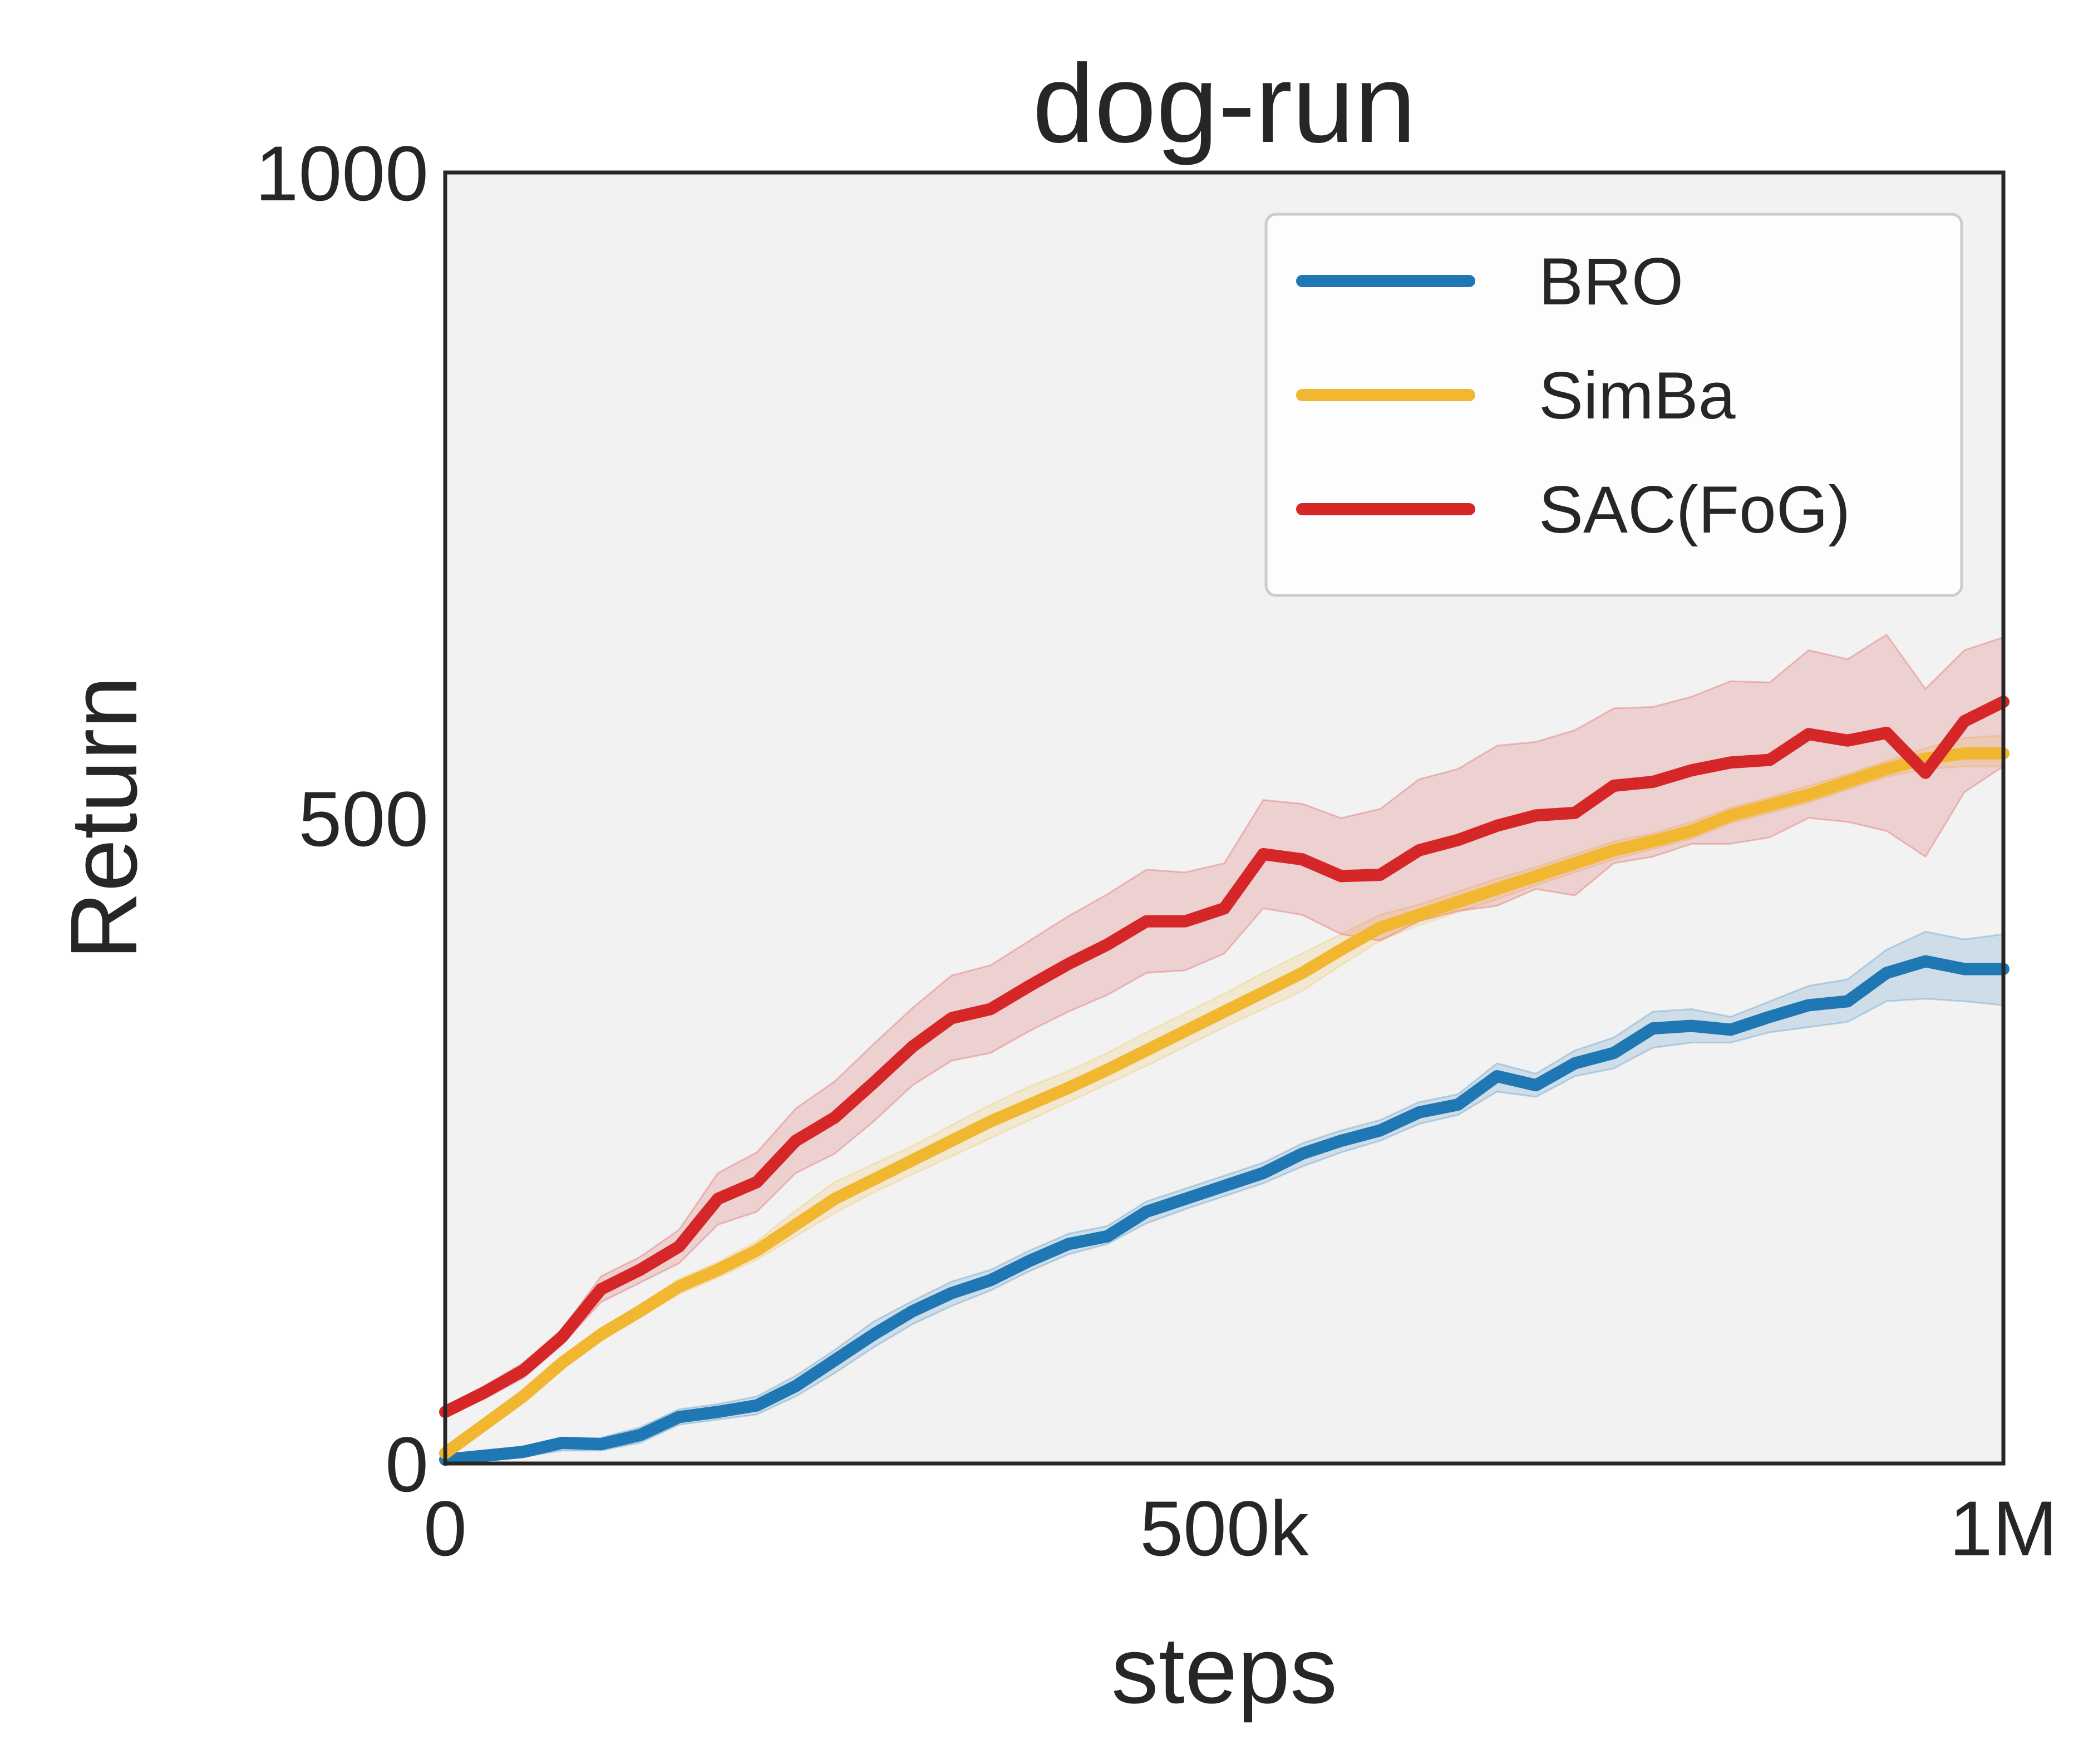  I want to click on legend-label: SAC(FoG), so click(1694, 509).